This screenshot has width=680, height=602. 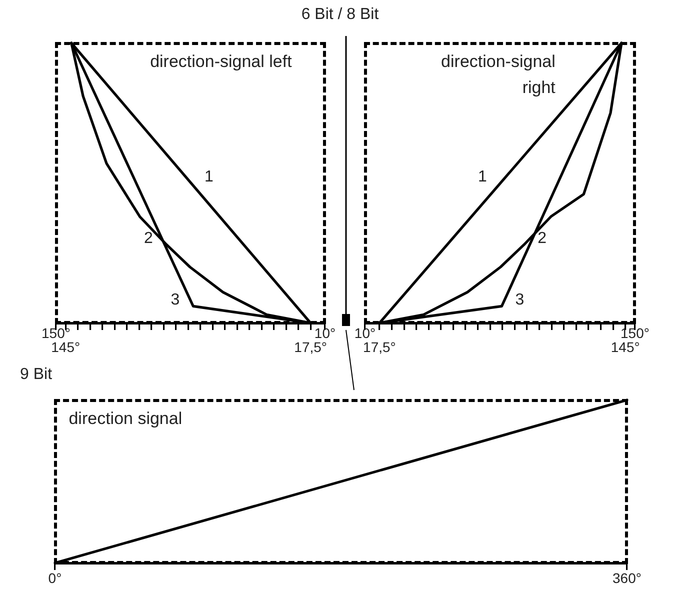 What do you see at coordinates (340, 15) in the screenshot?
I see `chart-title: 6 Bit / 8 Bit` at bounding box center [340, 15].